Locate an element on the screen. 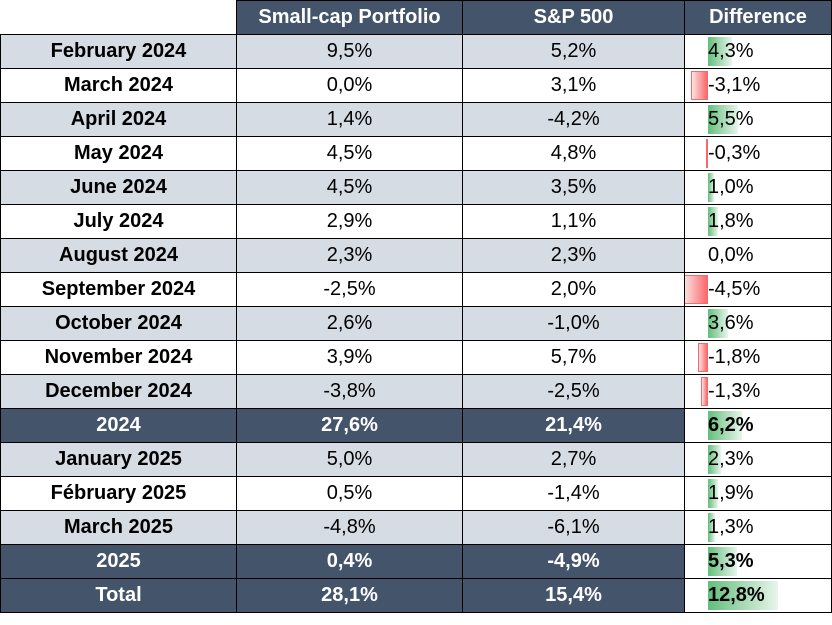 Image resolution: width=832 pixels, height=625 pixels. difference-value: 1,0% is located at coordinates (731, 187).